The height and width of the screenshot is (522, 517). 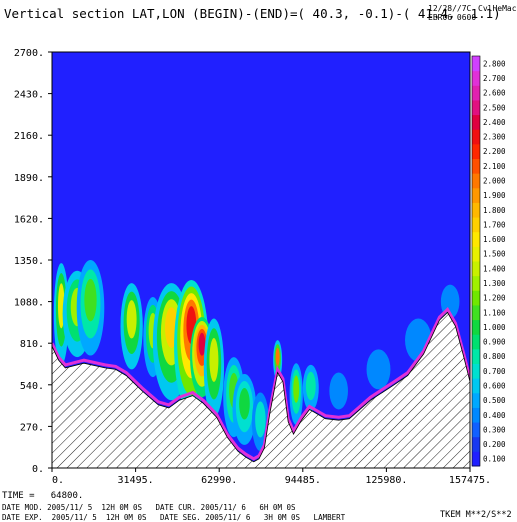 I want to click on colorbar-label: 1.500, so click(x=494, y=254).